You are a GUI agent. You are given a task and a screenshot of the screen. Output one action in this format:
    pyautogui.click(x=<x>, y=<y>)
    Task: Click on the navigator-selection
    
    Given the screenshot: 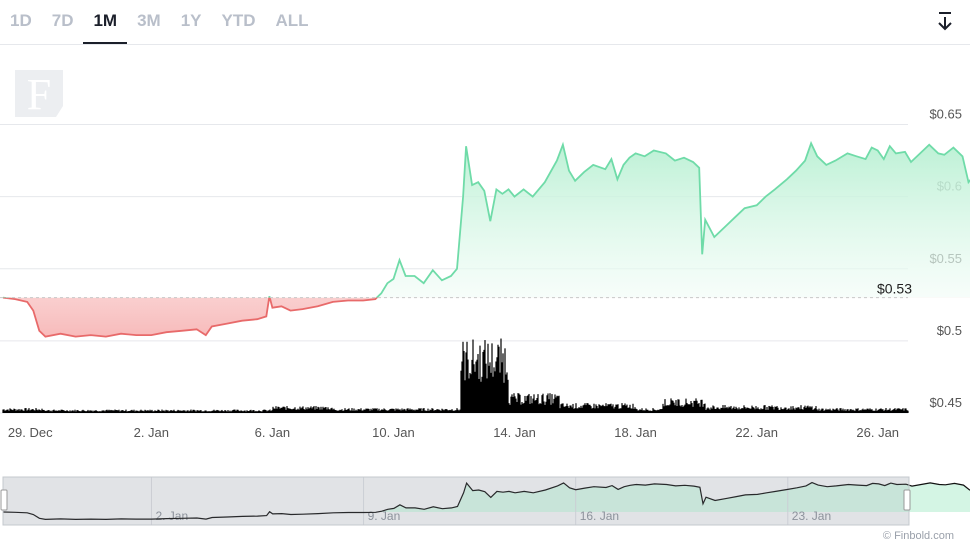 What is the action you would take?
    pyautogui.click(x=456, y=501)
    